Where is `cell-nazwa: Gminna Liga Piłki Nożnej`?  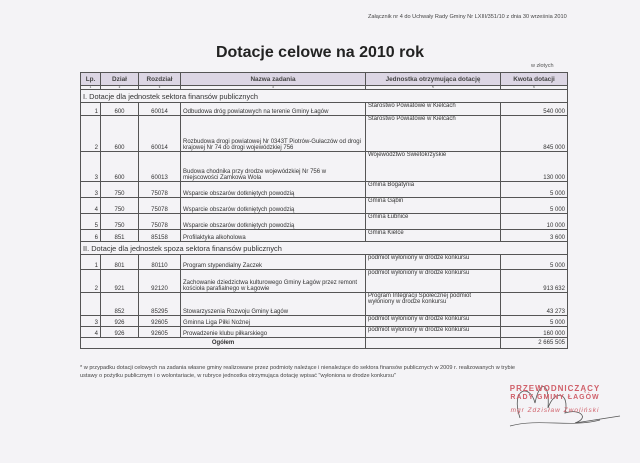
cell-nazwa: Gminna Liga Piłki Nożnej is located at coordinates (273, 321).